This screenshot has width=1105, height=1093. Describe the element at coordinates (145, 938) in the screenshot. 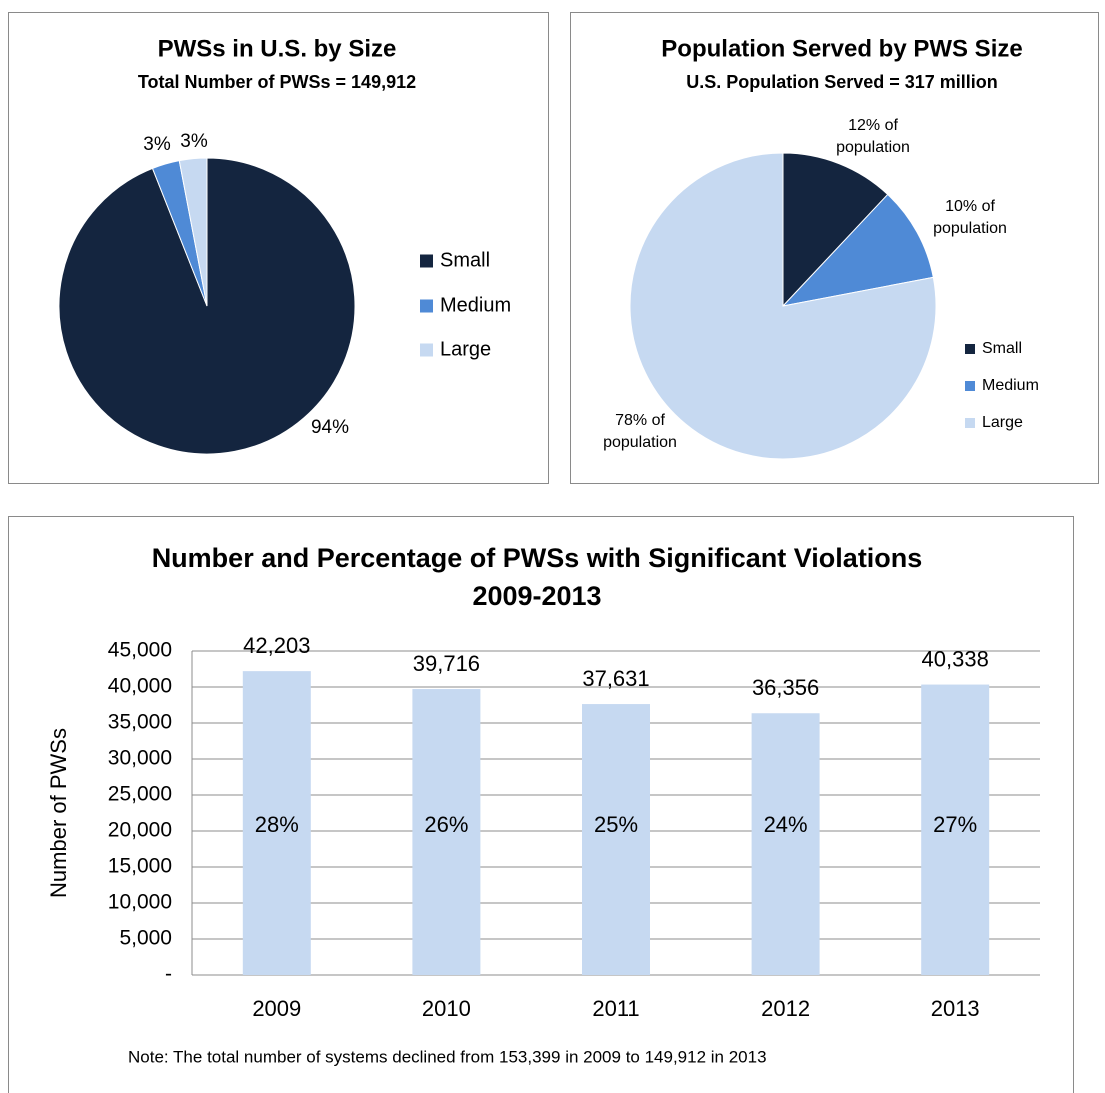

I see `y-tick-label: 5,000` at that location.